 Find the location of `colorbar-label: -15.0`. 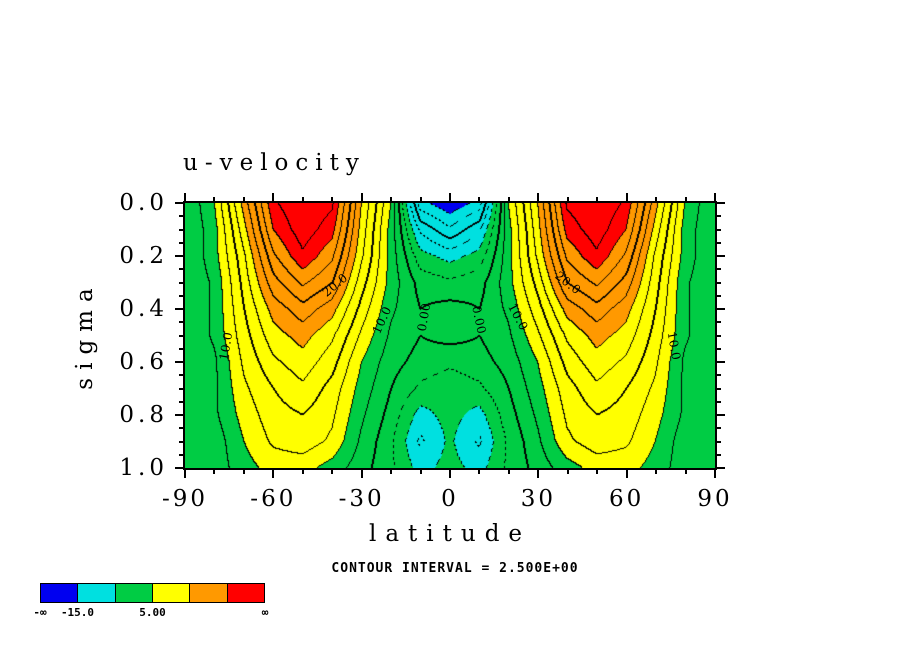

colorbar-label: -15.0 is located at coordinates (77, 612).